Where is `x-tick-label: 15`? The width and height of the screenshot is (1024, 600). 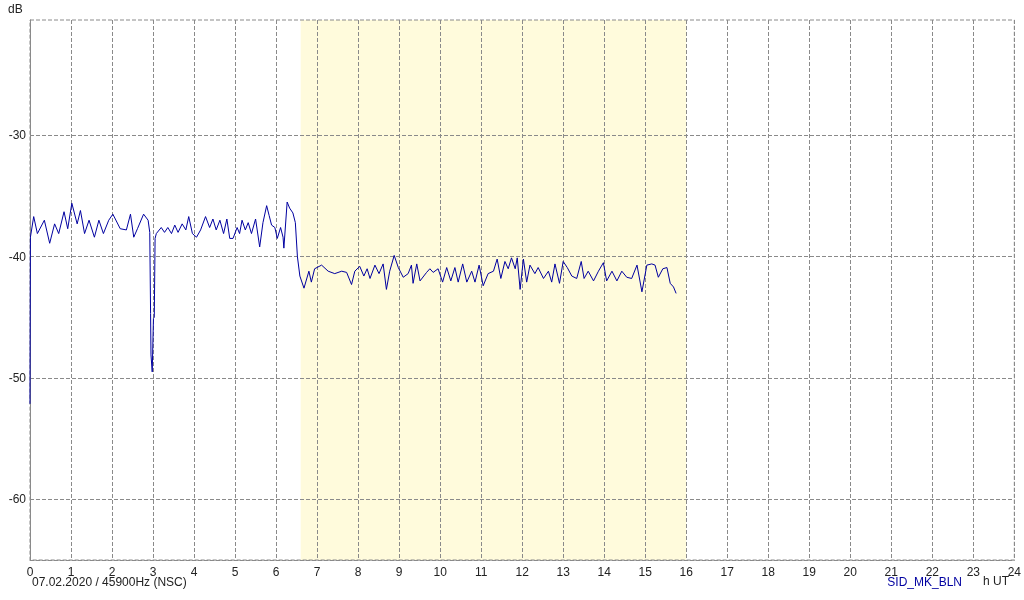 x-tick-label: 15 is located at coordinates (645, 572).